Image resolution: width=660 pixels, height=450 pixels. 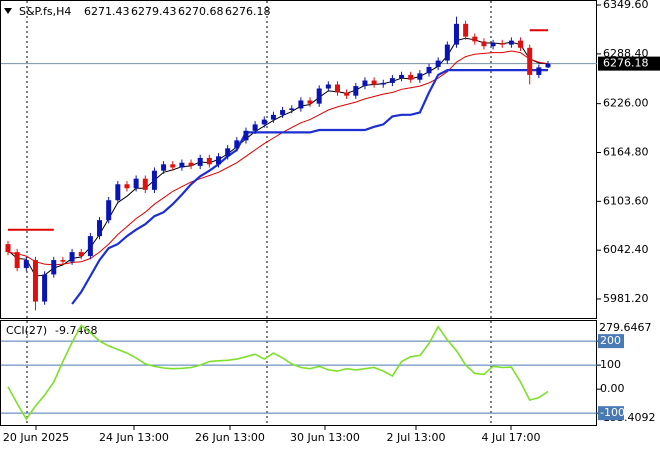 What do you see at coordinates (76, 330) in the screenshot?
I see `indicator-value: -9.7468` at bounding box center [76, 330].